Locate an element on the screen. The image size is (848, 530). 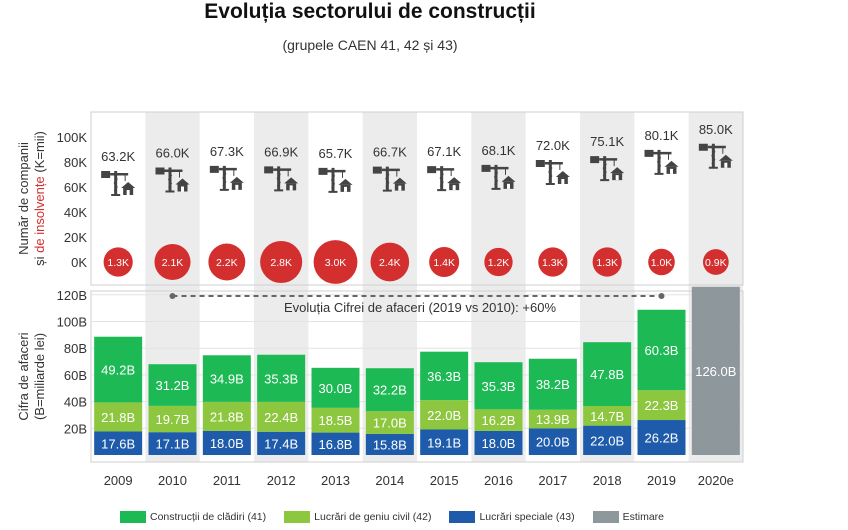
bar-value-label: 17.4B is located at coordinates (281, 443).